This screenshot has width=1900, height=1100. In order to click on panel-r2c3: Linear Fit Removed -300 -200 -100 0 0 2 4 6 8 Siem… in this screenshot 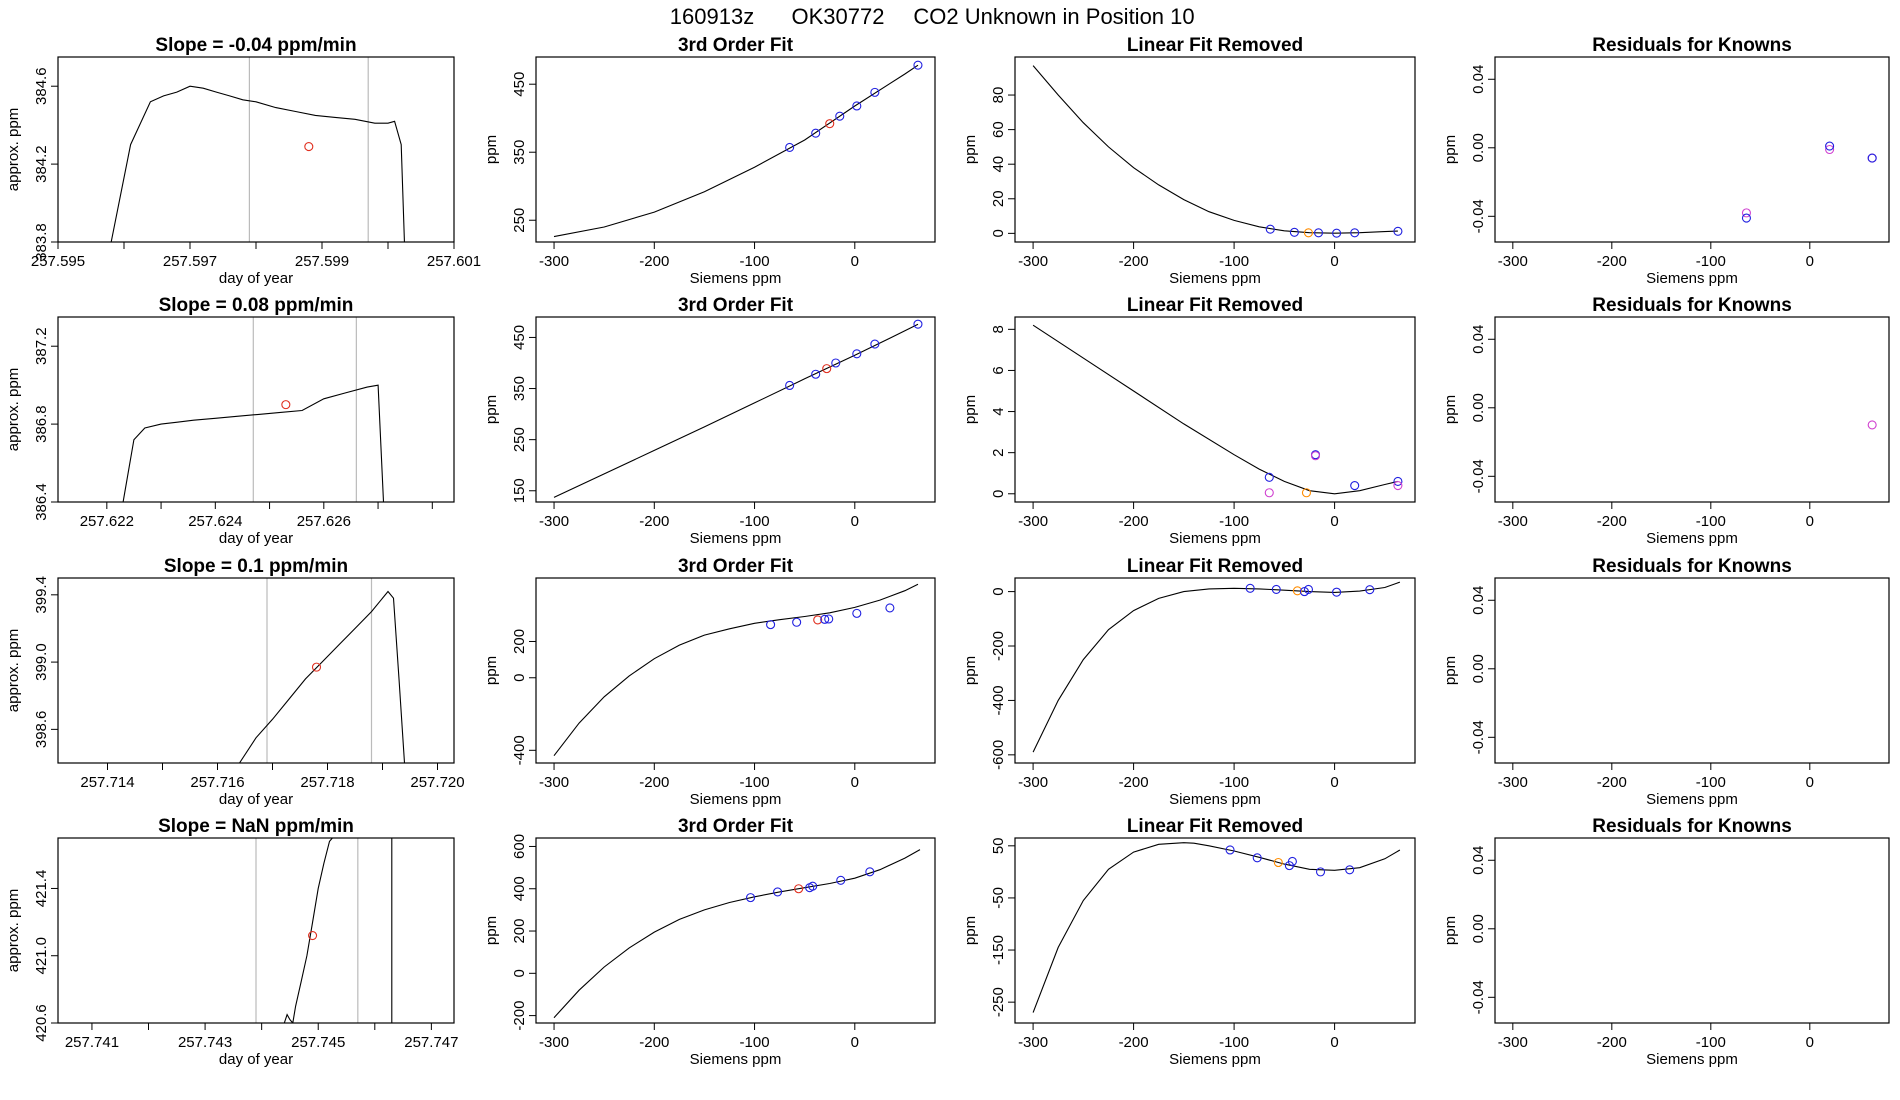, I will do `click(1189, 421)`.